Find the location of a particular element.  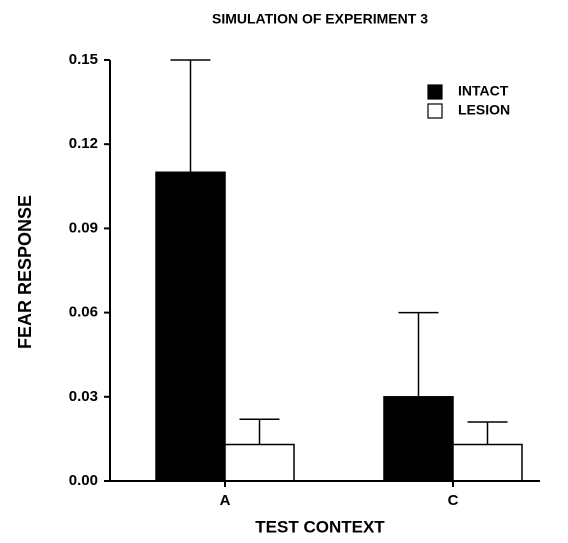

legend-label: INTACT is located at coordinates (483, 91).